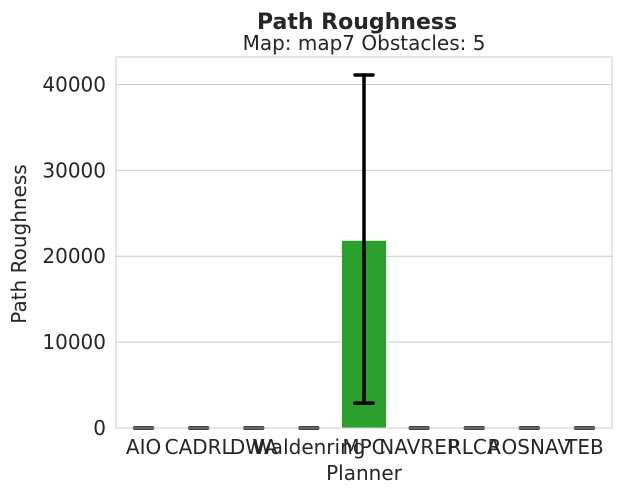 The width and height of the screenshot is (622, 492). I want to click on x-tick-label-aio: AIO, so click(143, 447).